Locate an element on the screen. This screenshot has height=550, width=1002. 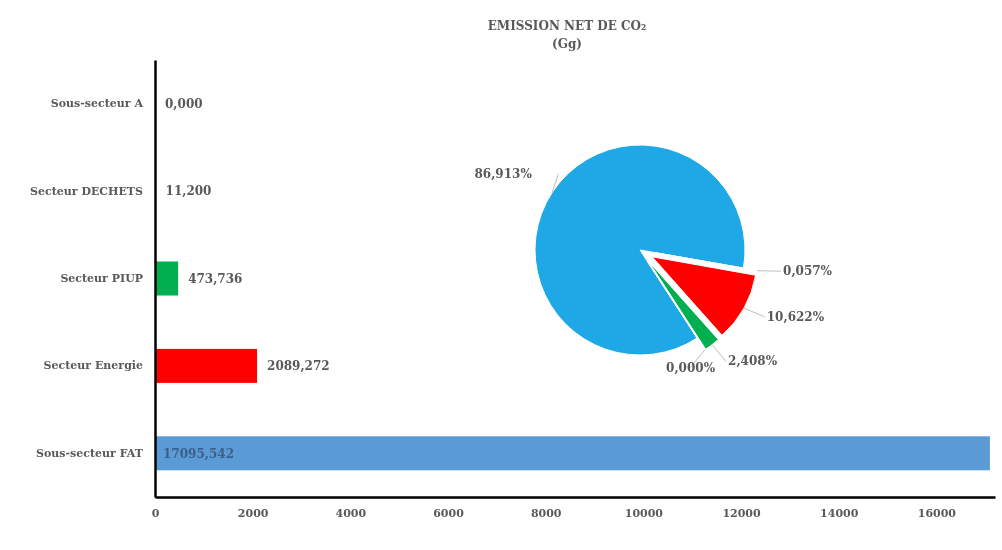
x-tick-label: 4000 is located at coordinates (351, 513).